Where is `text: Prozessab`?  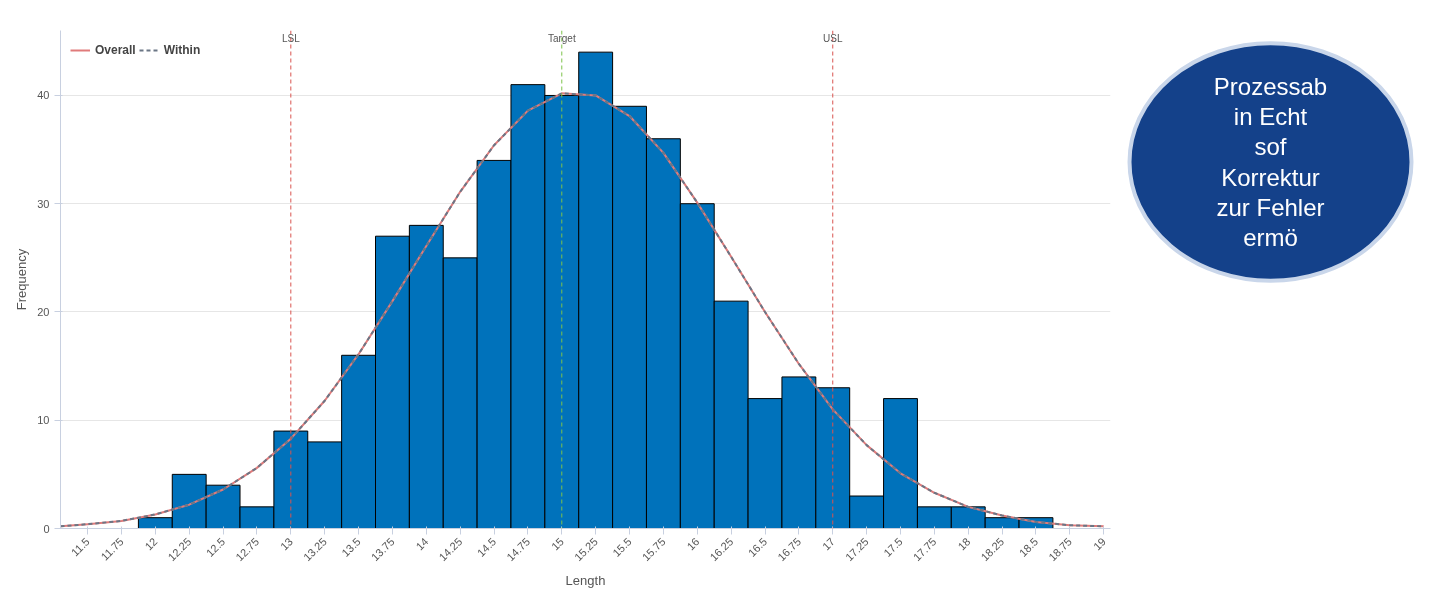 text: Prozessab is located at coordinates (1270, 86).